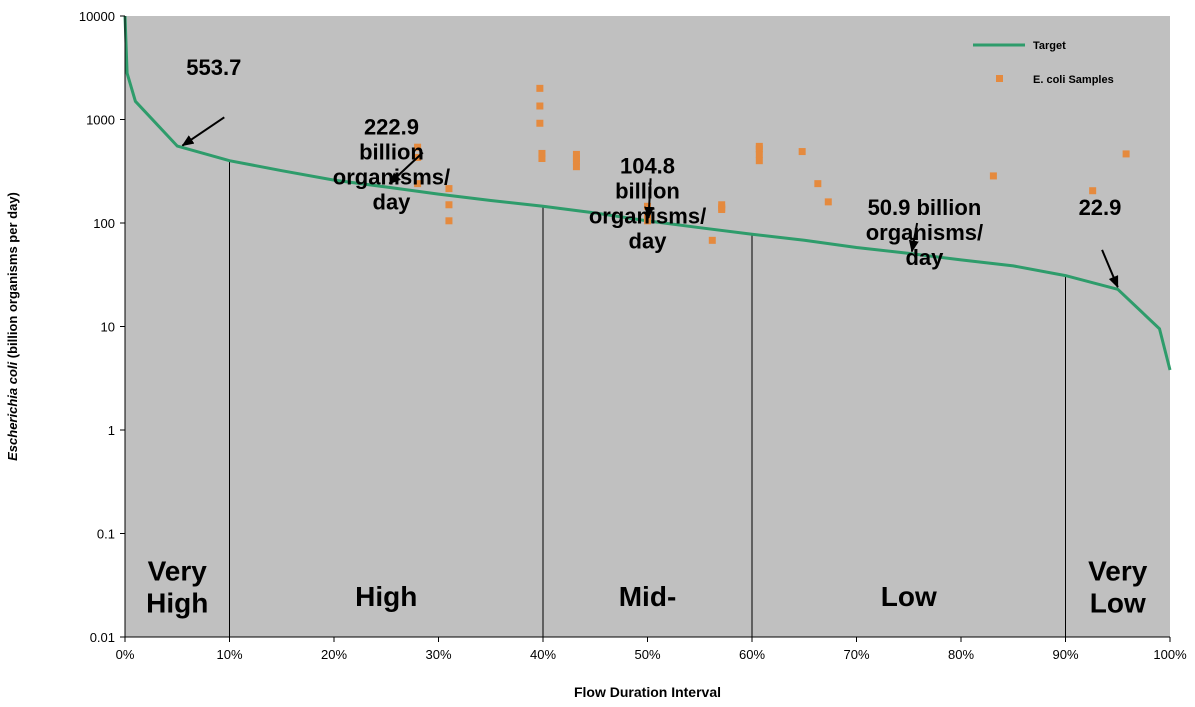 This screenshot has width=1195, height=707. What do you see at coordinates (391, 126) in the screenshot?
I see `annotation-label-line: 222.9` at bounding box center [391, 126].